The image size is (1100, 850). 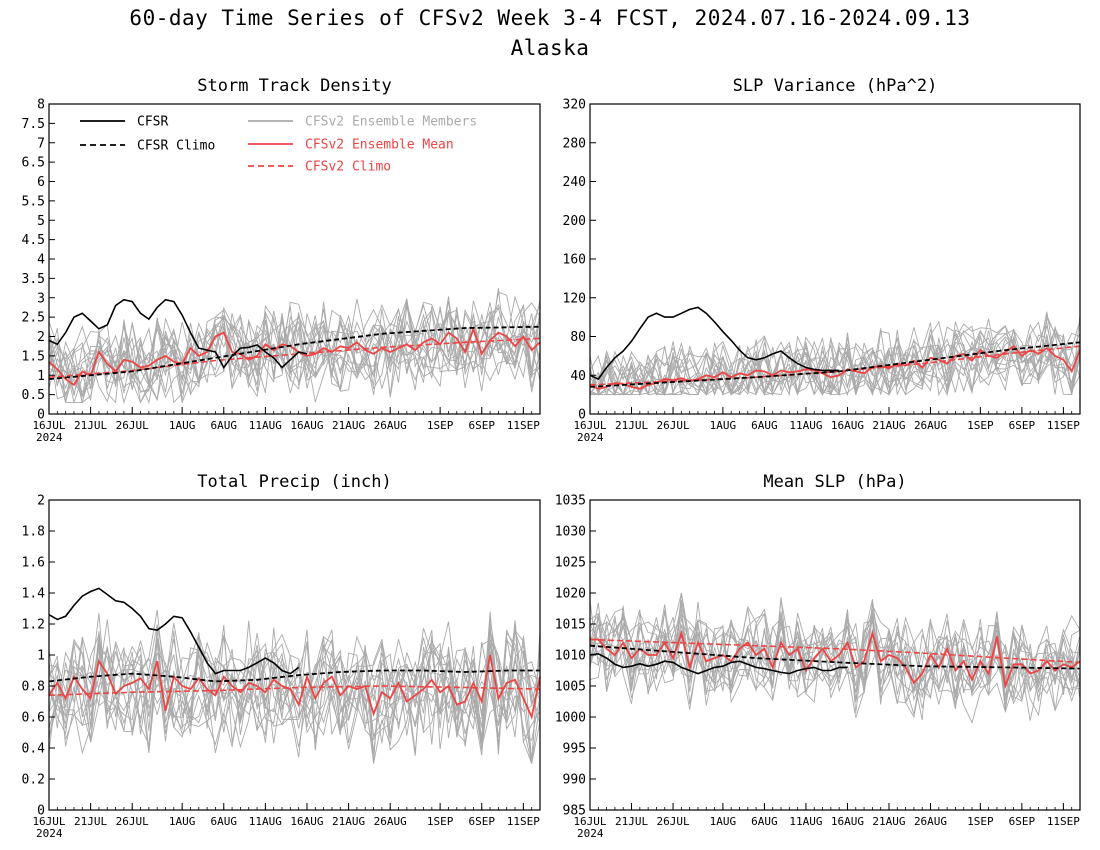 What do you see at coordinates (33, 532) in the screenshot?
I see `y-tick-label: 1.8` at bounding box center [33, 532].